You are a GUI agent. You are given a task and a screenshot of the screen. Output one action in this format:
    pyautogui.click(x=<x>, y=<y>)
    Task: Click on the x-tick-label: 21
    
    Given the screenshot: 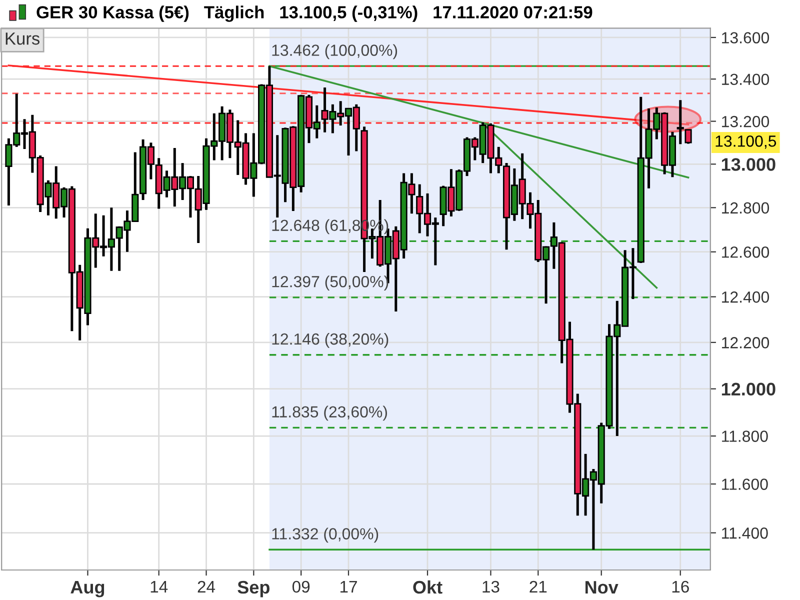 What is the action you would take?
    pyautogui.click(x=538, y=586)
    